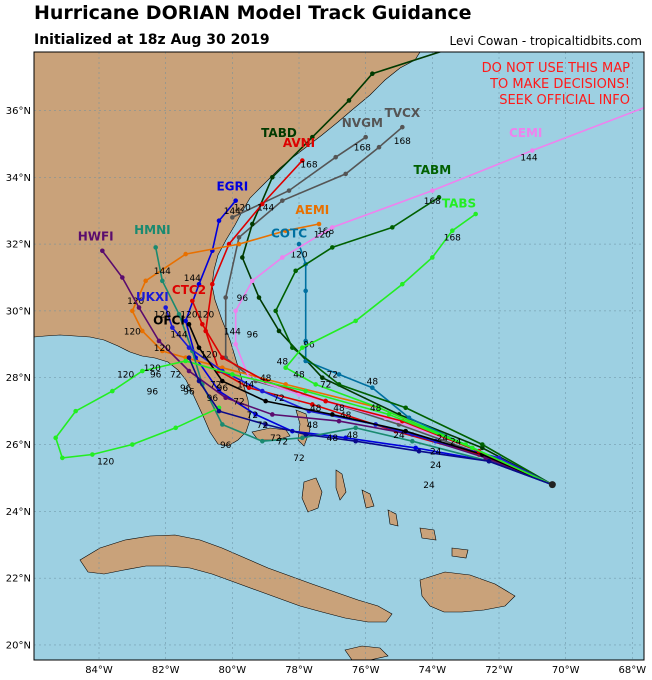 The image size is (652, 680). What do you see at coordinates (566, 670) in the screenshot?
I see `lon-tick-label: 70°W` at bounding box center [566, 670].